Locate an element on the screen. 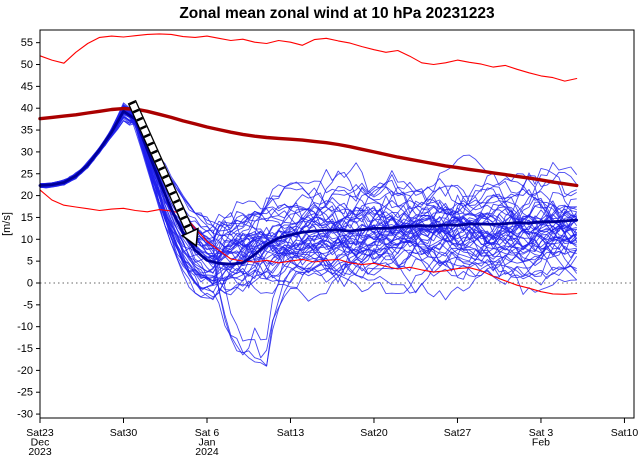 This screenshot has height=455, width=640. x-tick-label: Dec is located at coordinates (40, 443).